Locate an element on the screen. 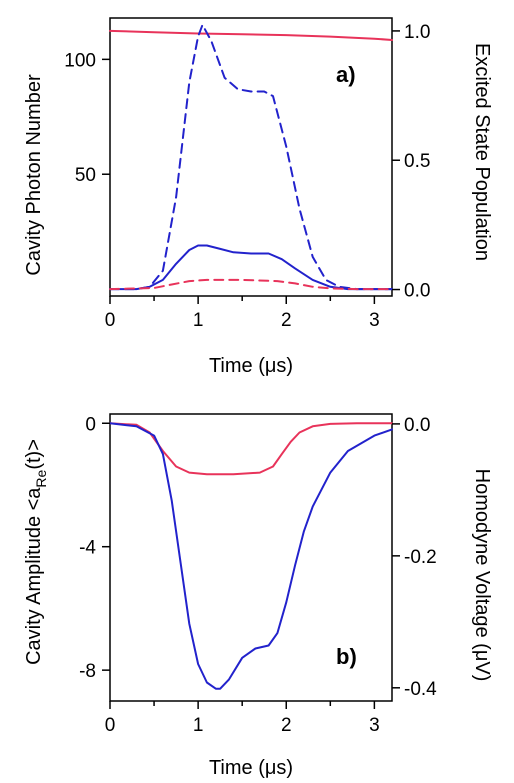  panel-b-y-right-tick-label: 0.0 is located at coordinates (417, 425).